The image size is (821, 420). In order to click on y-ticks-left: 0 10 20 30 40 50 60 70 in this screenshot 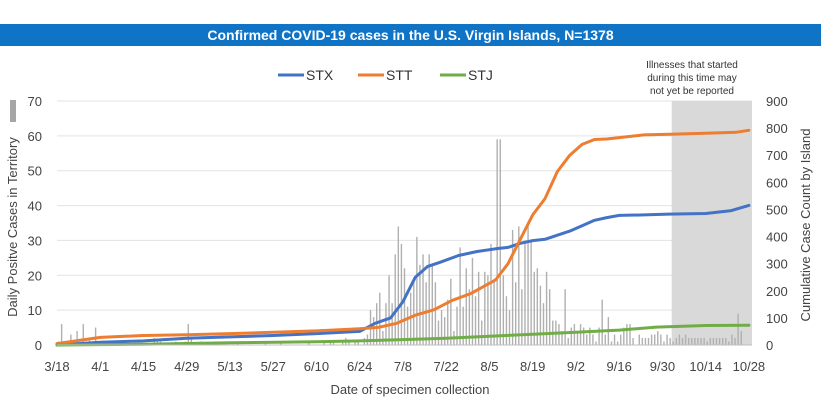, I will do `click(35, 223)`.